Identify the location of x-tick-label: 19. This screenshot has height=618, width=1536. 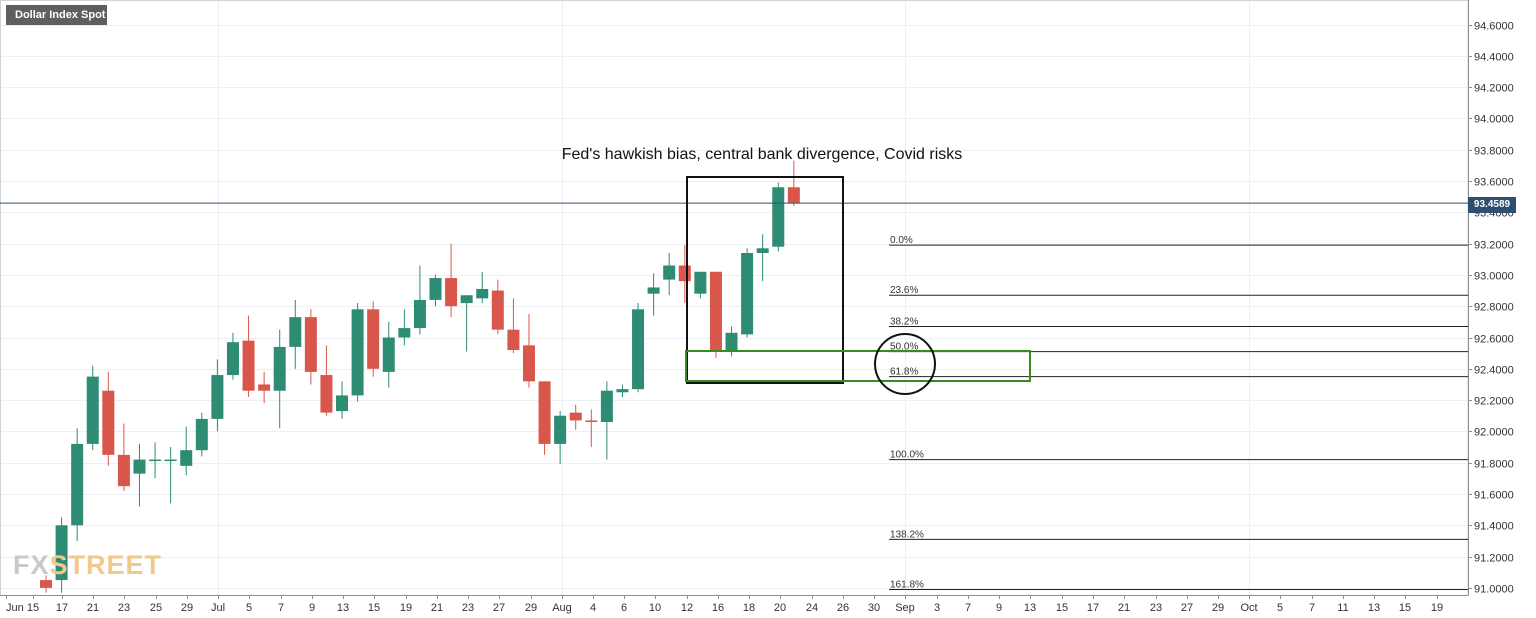
(406, 608).